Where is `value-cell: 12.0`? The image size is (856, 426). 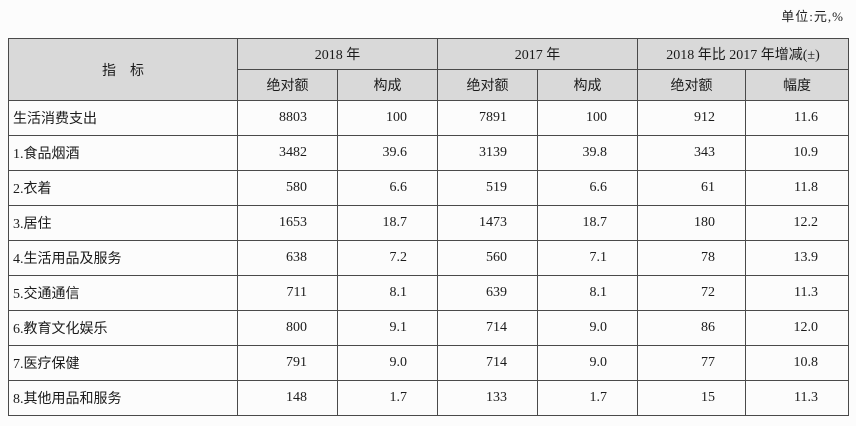
value-cell: 12.0 is located at coordinates (797, 328).